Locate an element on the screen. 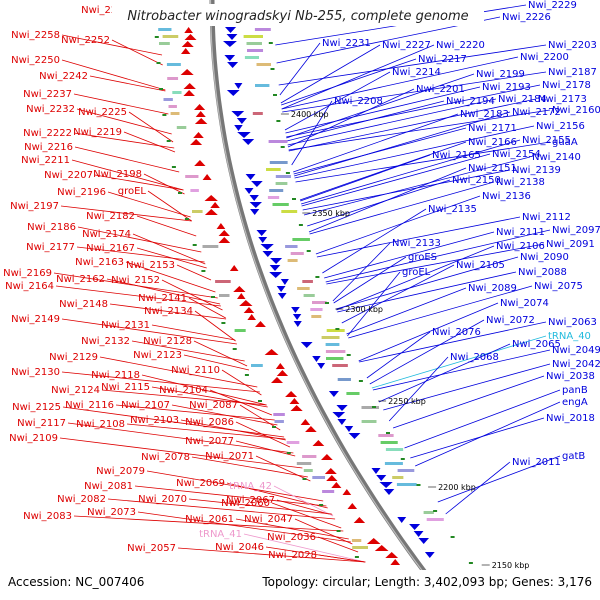 The width and height of the screenshot is (600, 600). gene-label: Nwi_2097 is located at coordinates (576, 230).